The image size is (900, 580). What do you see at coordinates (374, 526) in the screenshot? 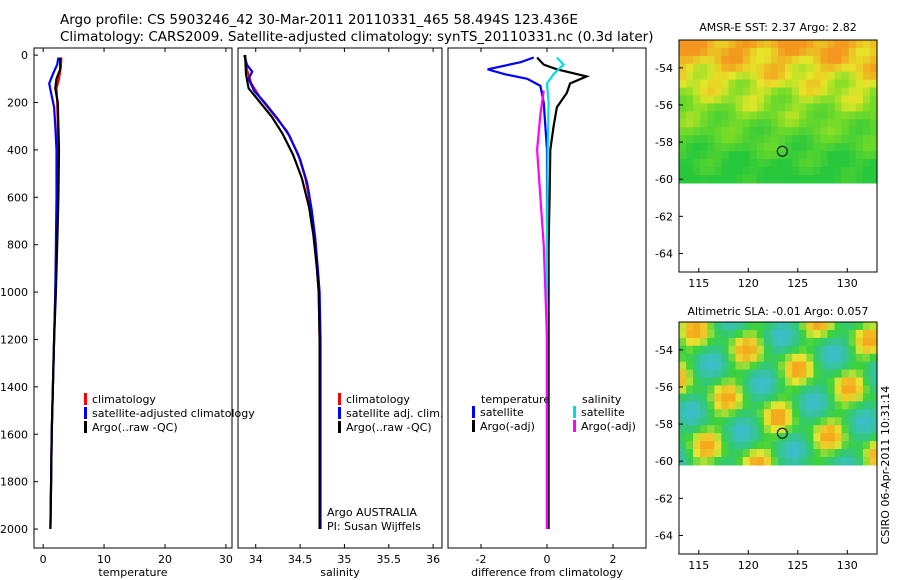
I see `argo-annotation: PI: Susan Wijffels` at bounding box center [374, 526].